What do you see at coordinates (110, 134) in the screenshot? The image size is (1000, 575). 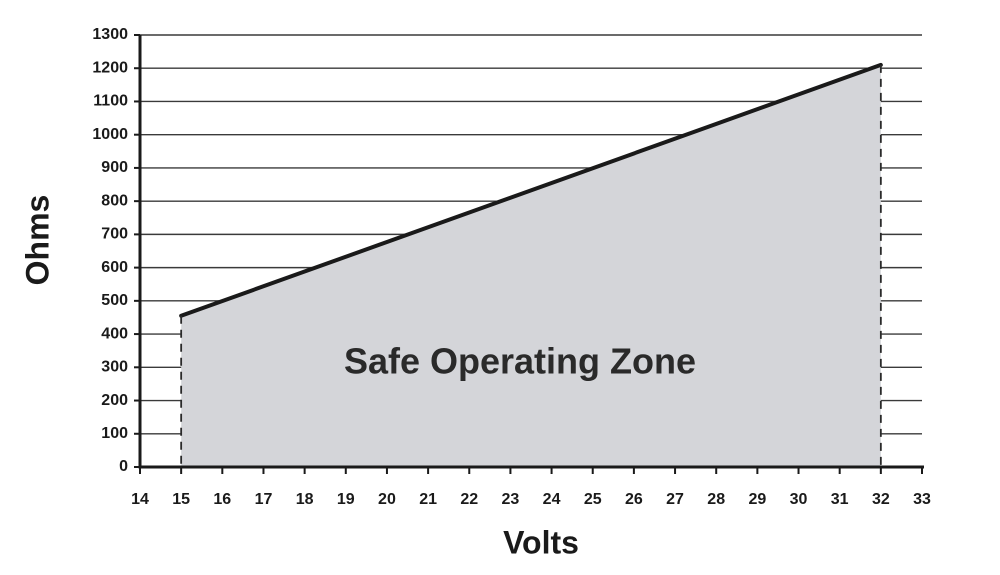 I see `y-tick-label-1000: 1000` at bounding box center [110, 134].